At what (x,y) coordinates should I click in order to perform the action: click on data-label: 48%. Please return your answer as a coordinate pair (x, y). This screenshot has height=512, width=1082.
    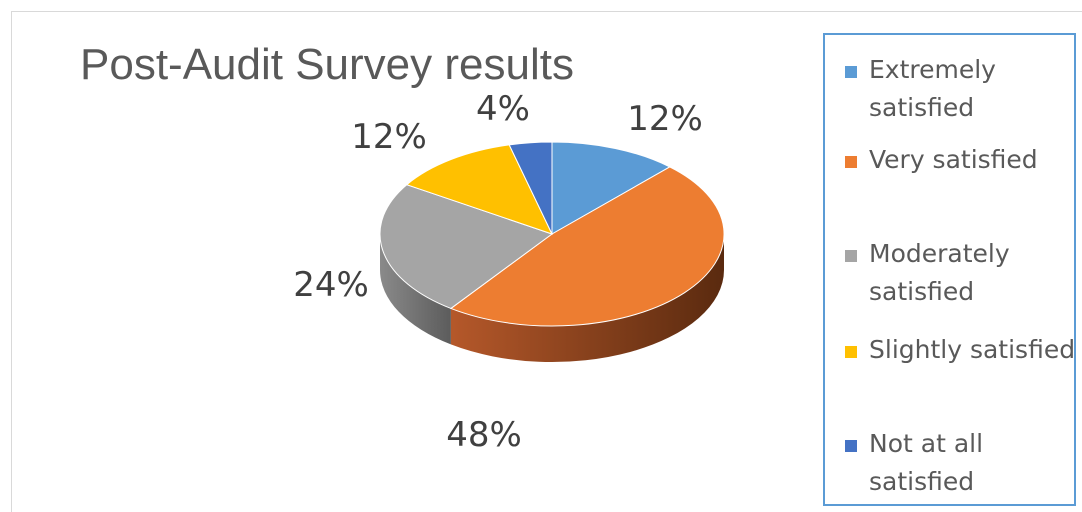
    Looking at the image, I should click on (484, 435).